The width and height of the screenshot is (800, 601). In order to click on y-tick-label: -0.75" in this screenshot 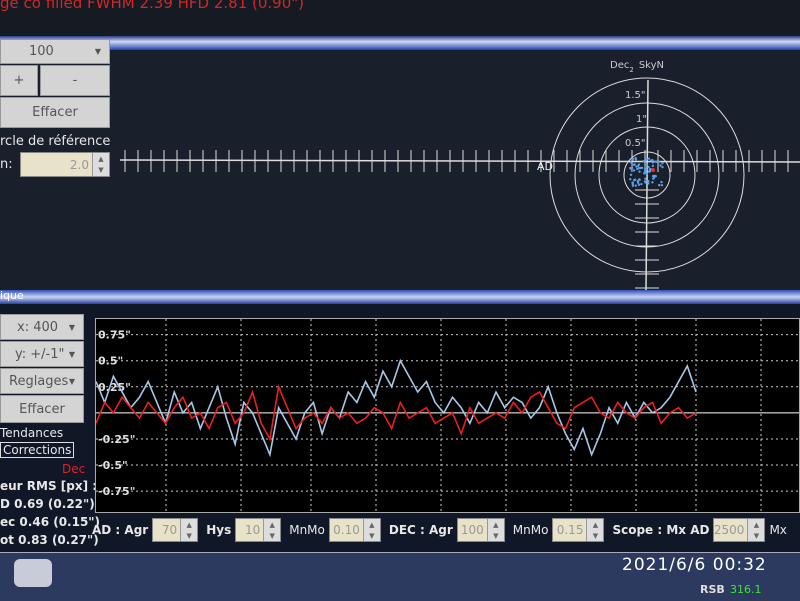, I will do `click(116, 491)`.